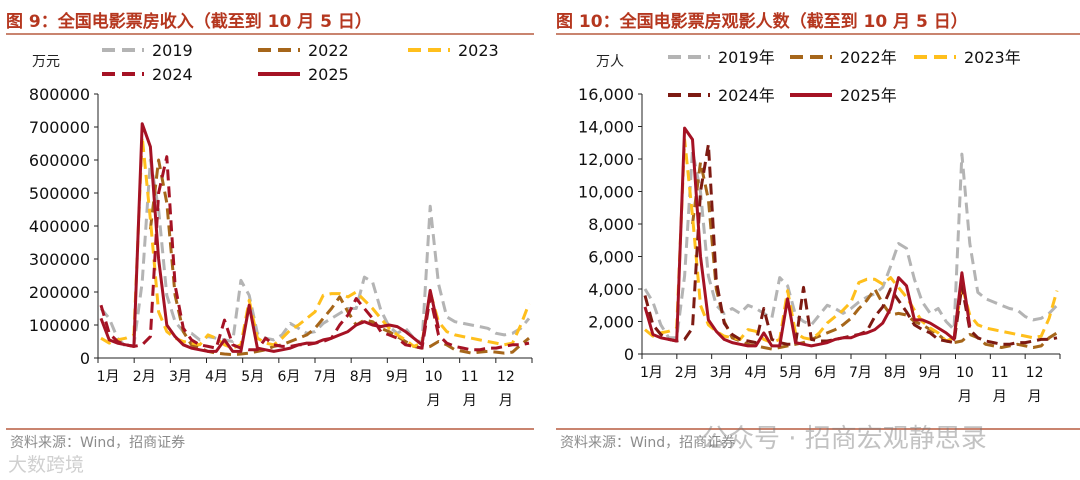  Describe the element at coordinates (606, 159) in the screenshot. I see `right-y-tick-label: 12,000` at that location.